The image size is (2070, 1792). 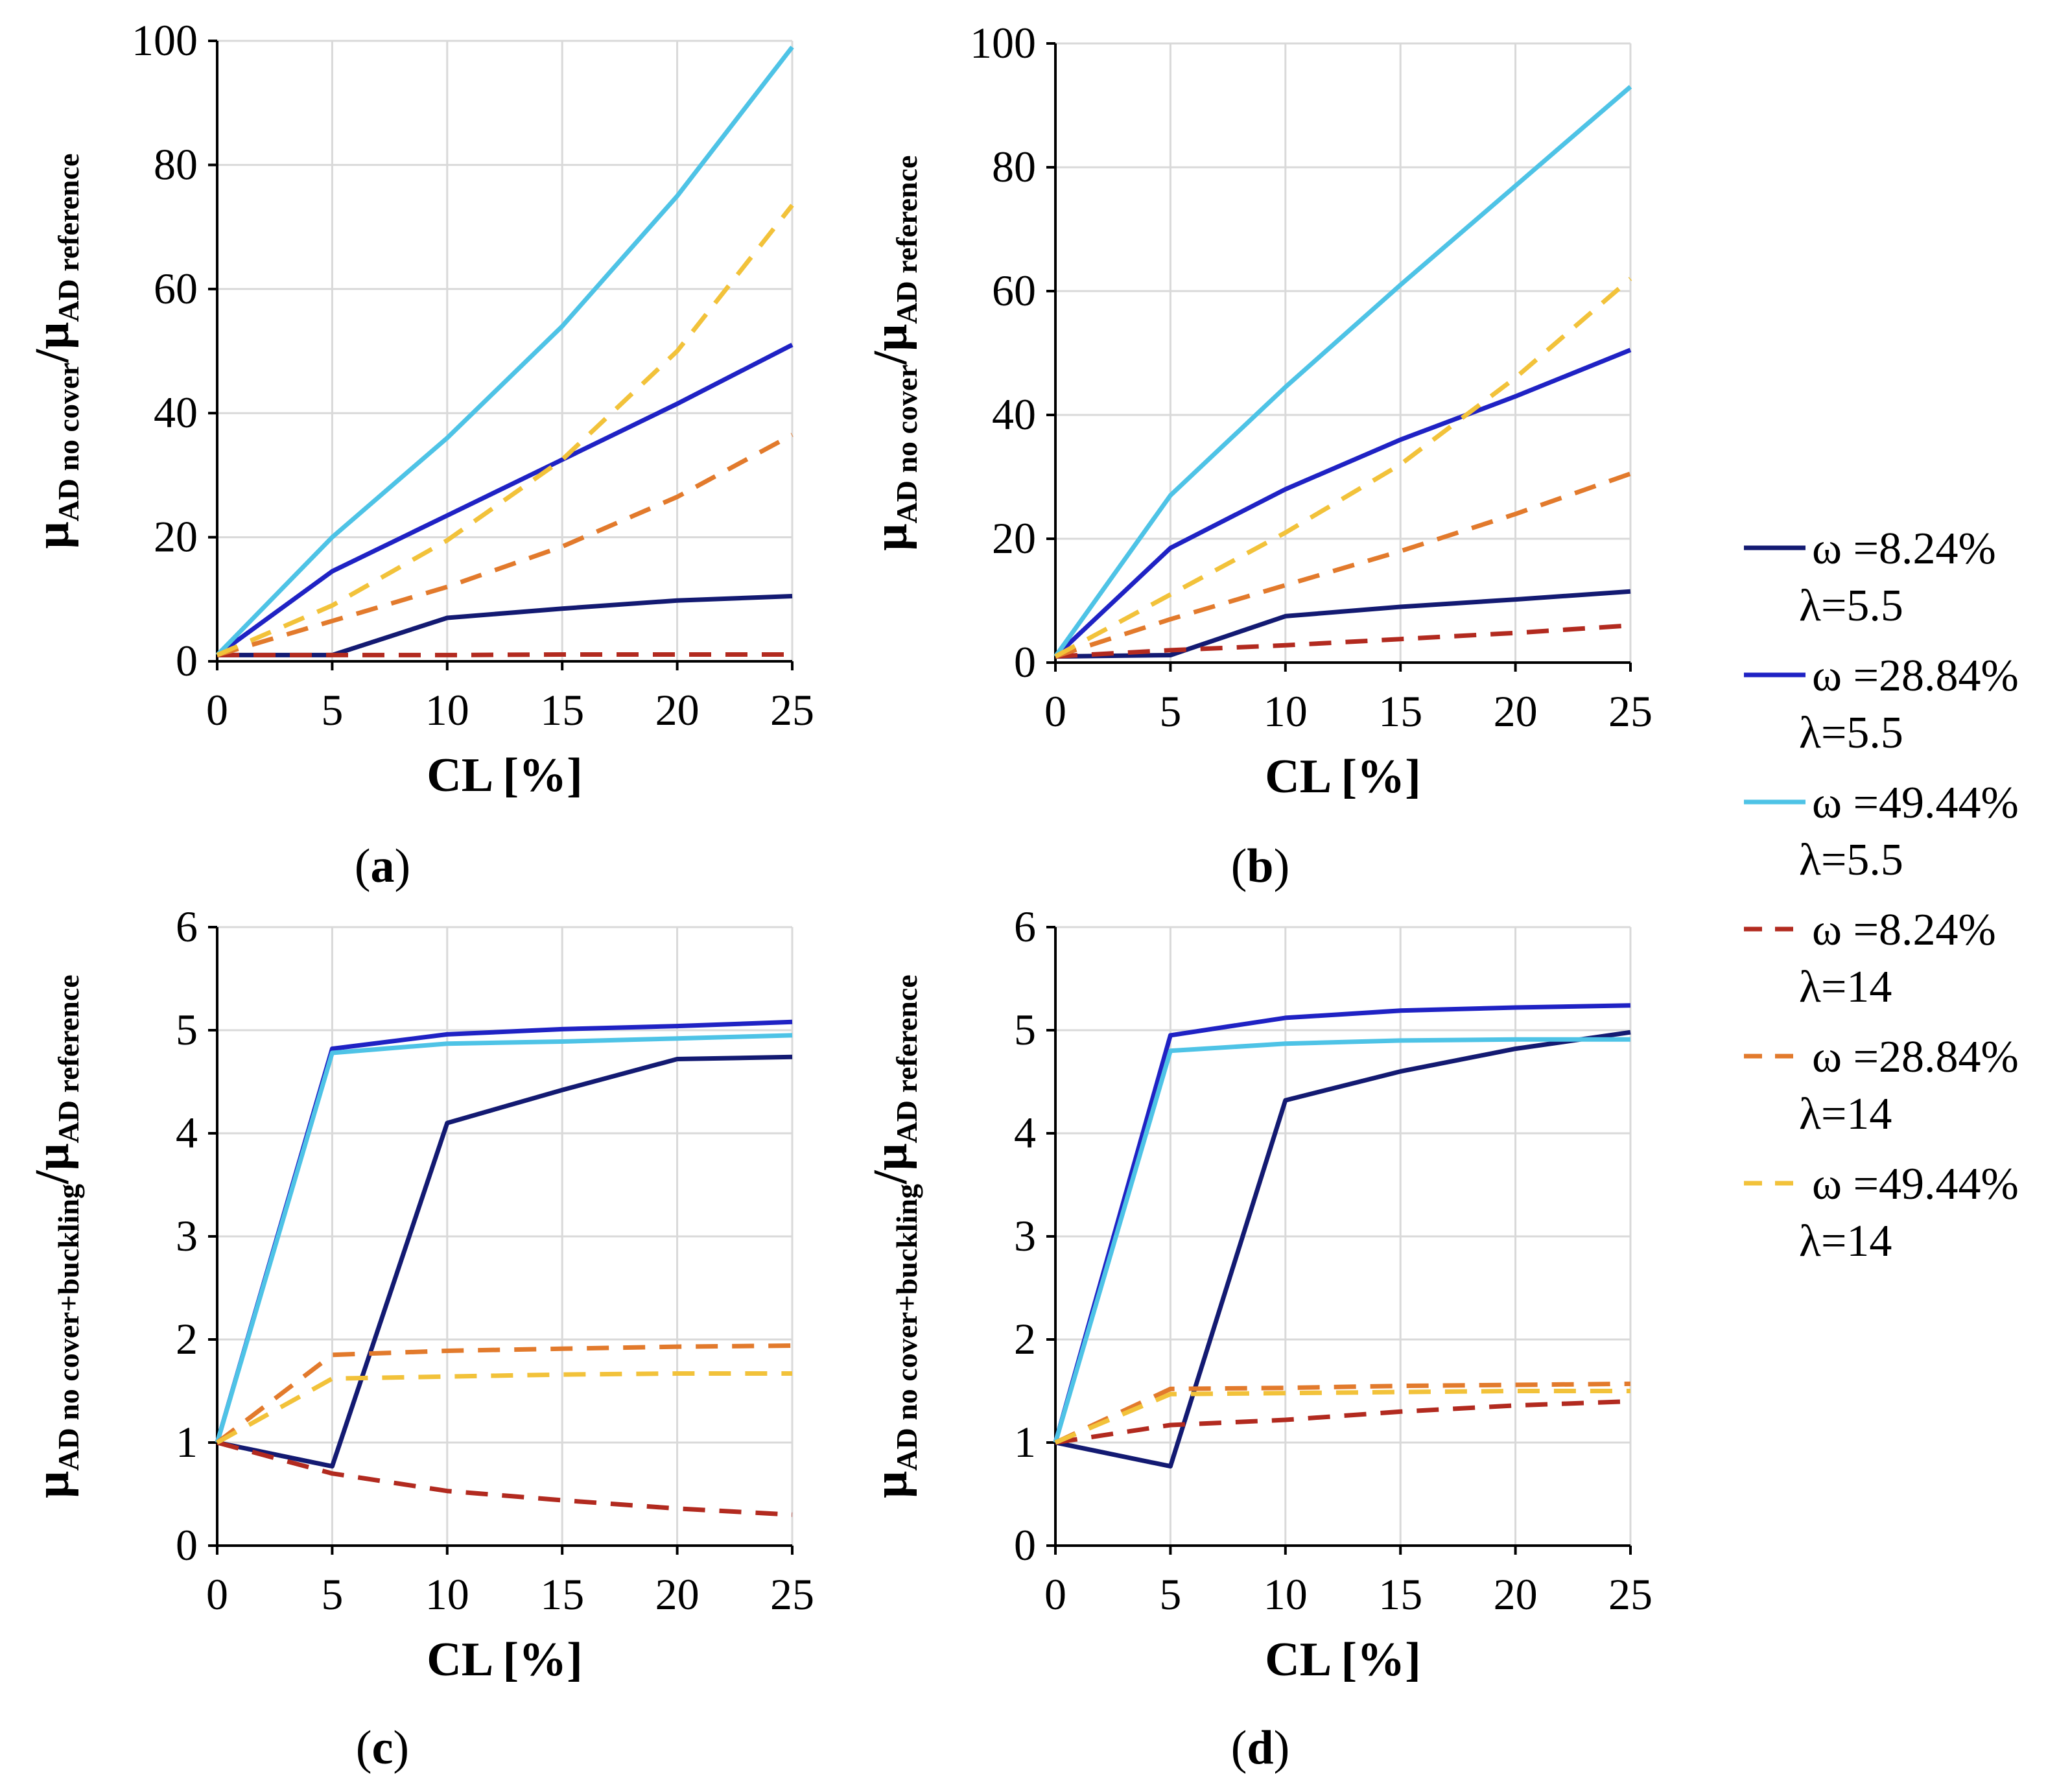 What do you see at coordinates (1881, 1085) in the screenshot?
I see `legend-item: ω =28.84% λ=14` at bounding box center [1881, 1085].